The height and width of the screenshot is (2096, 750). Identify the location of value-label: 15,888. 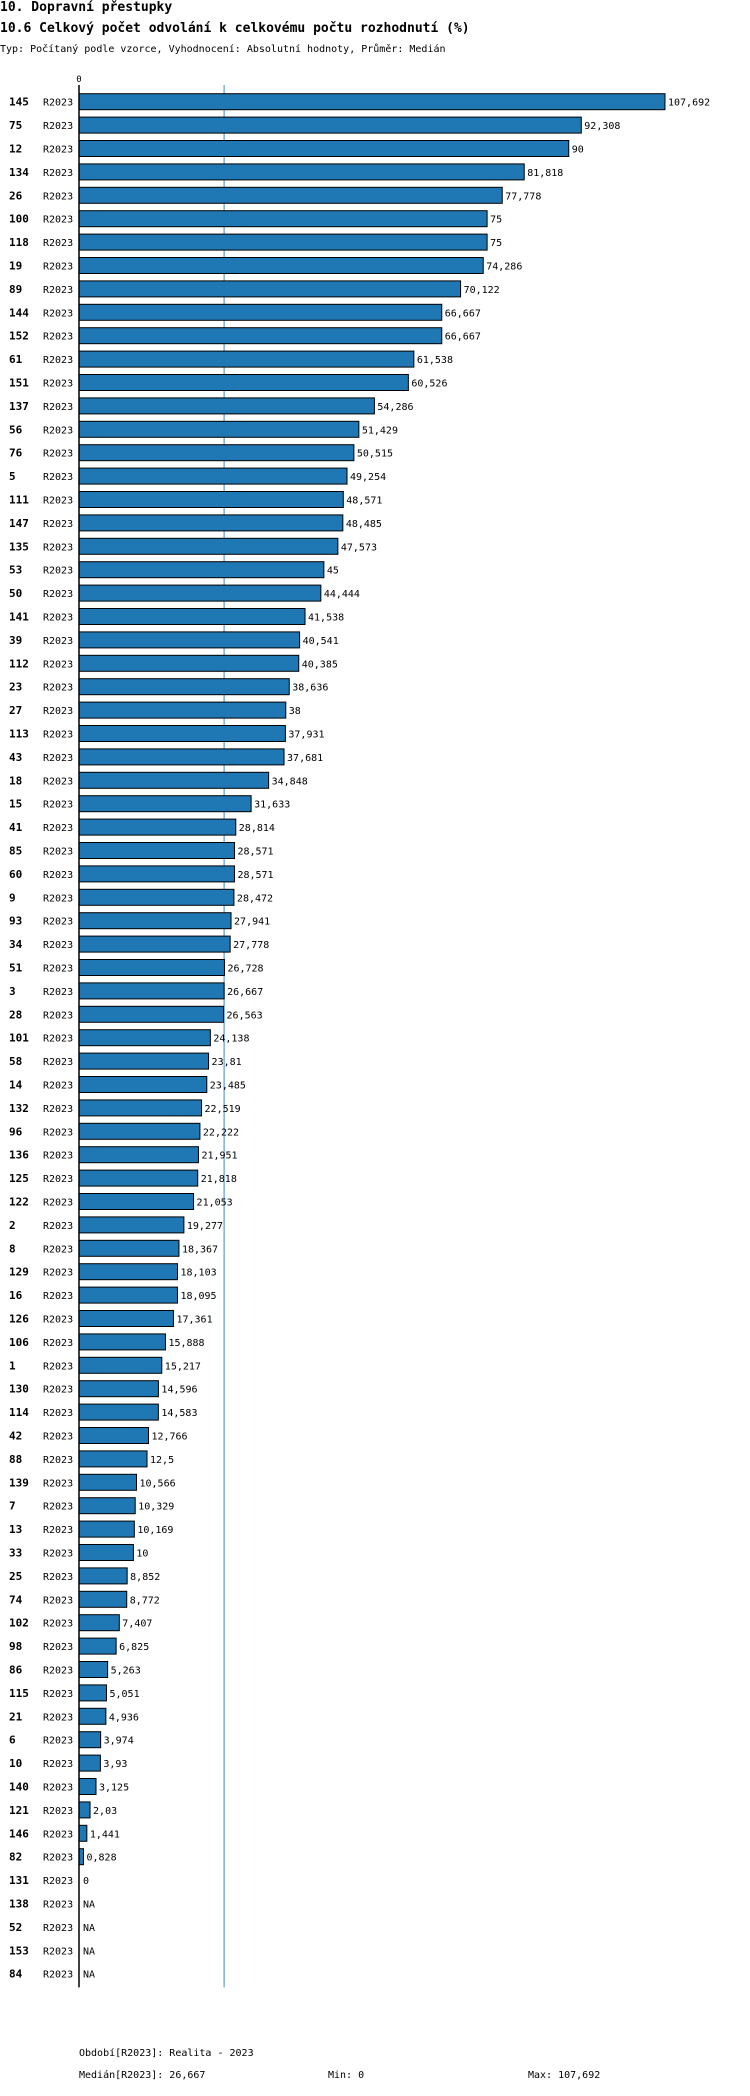
(186, 1343).